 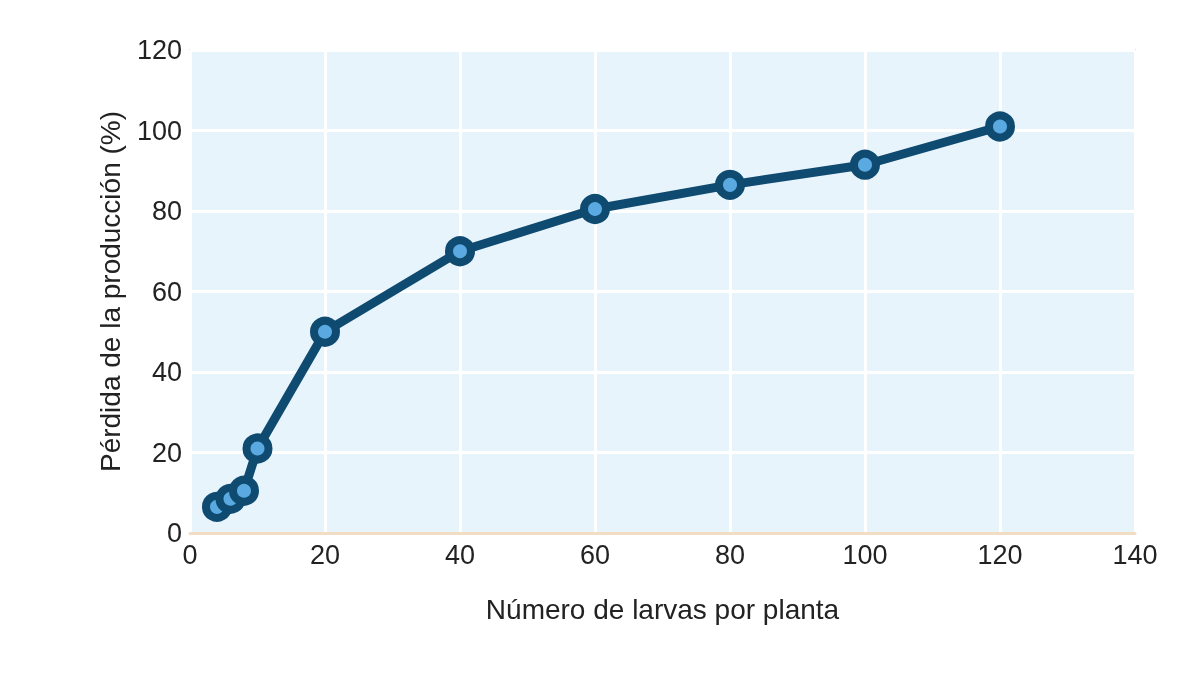 What do you see at coordinates (166, 291) in the screenshot?
I see `y-tick-label: 60` at bounding box center [166, 291].